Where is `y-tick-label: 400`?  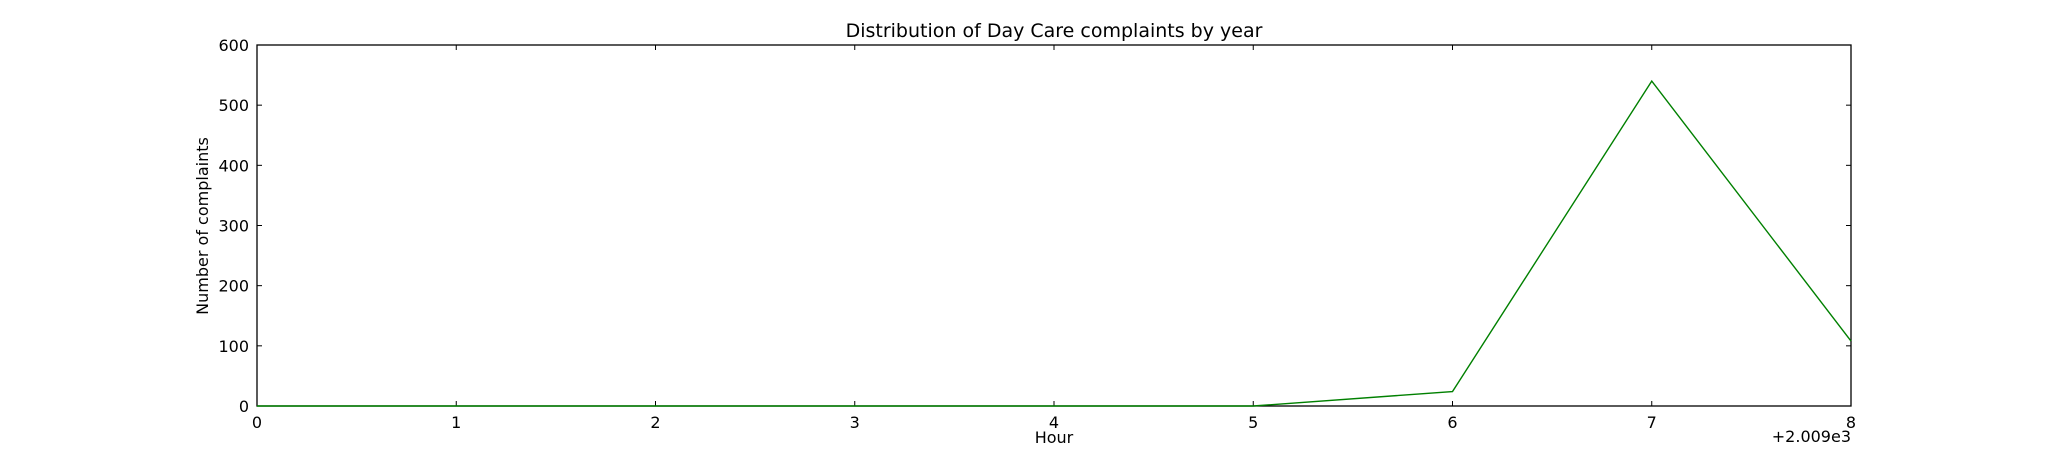 y-tick-label: 400 is located at coordinates (233, 165).